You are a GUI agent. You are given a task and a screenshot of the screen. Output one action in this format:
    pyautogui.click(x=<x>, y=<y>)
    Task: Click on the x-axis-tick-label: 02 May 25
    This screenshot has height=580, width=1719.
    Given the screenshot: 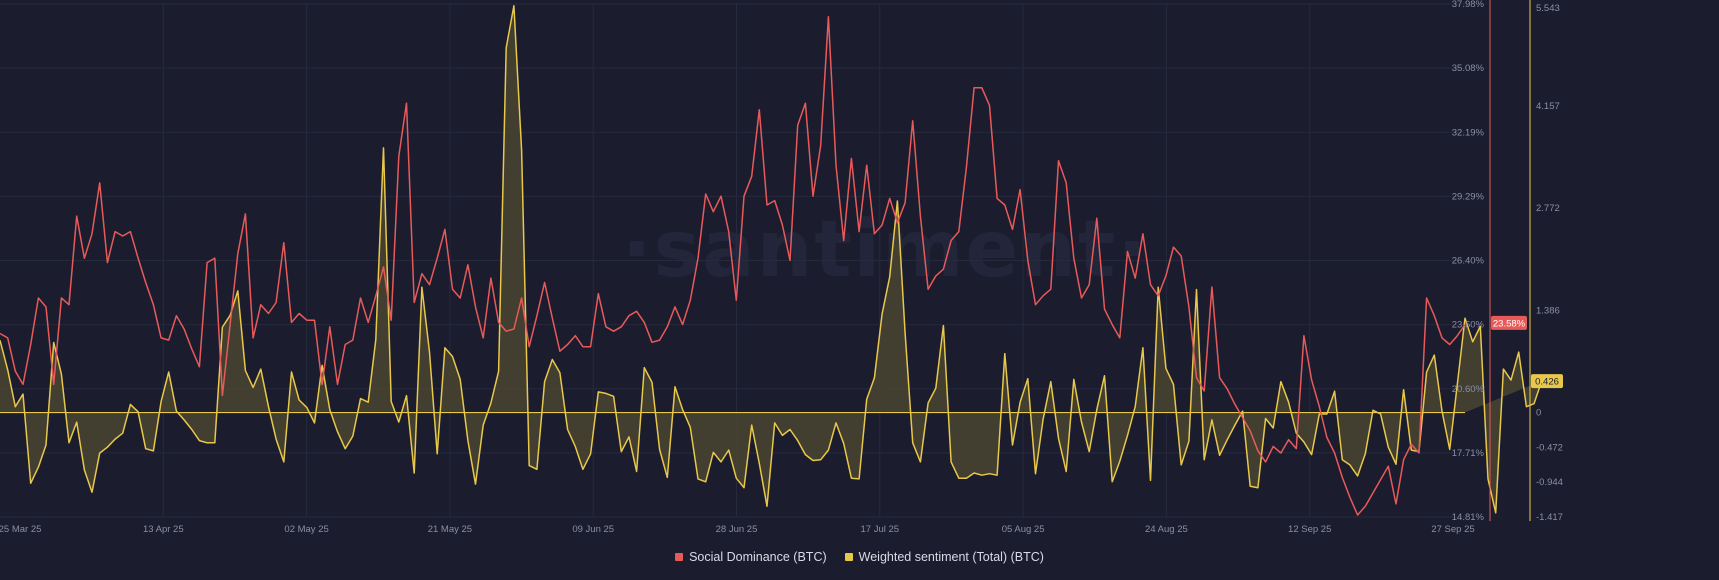 What is the action you would take?
    pyautogui.click(x=306, y=529)
    